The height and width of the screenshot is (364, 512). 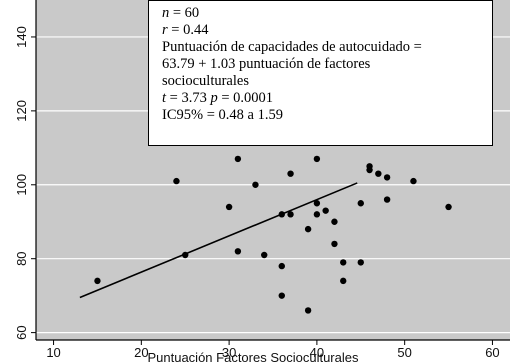 I want to click on r-line: r = 0.44, so click(x=327, y=30).